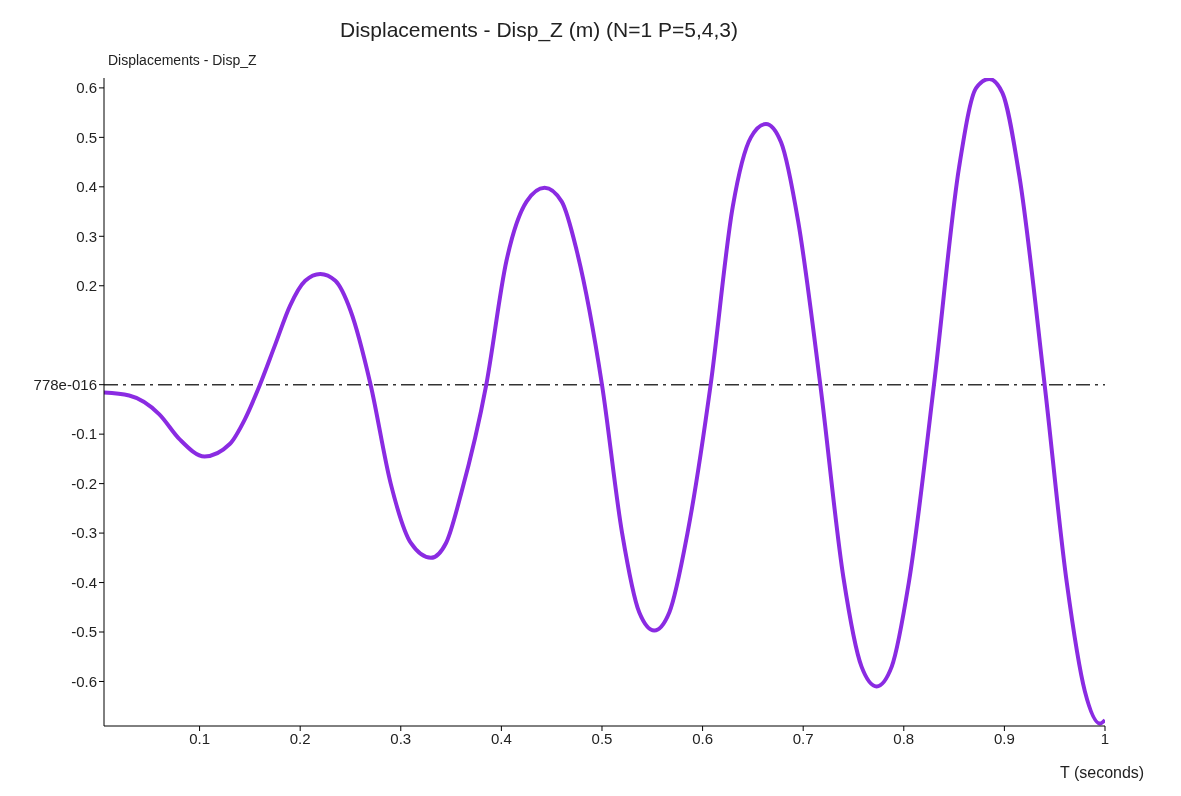  Describe the element at coordinates (84, 681) in the screenshot. I see `y-tick-label: -0.6` at that location.